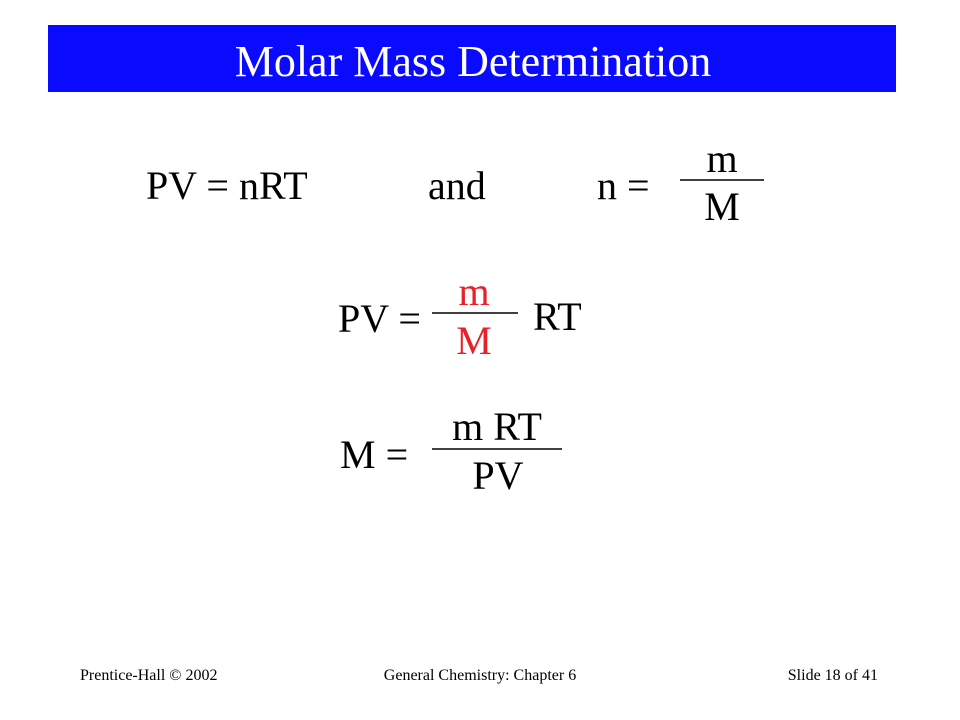  What do you see at coordinates (374, 454) in the screenshot?
I see `equation-lhs: M =` at bounding box center [374, 454].